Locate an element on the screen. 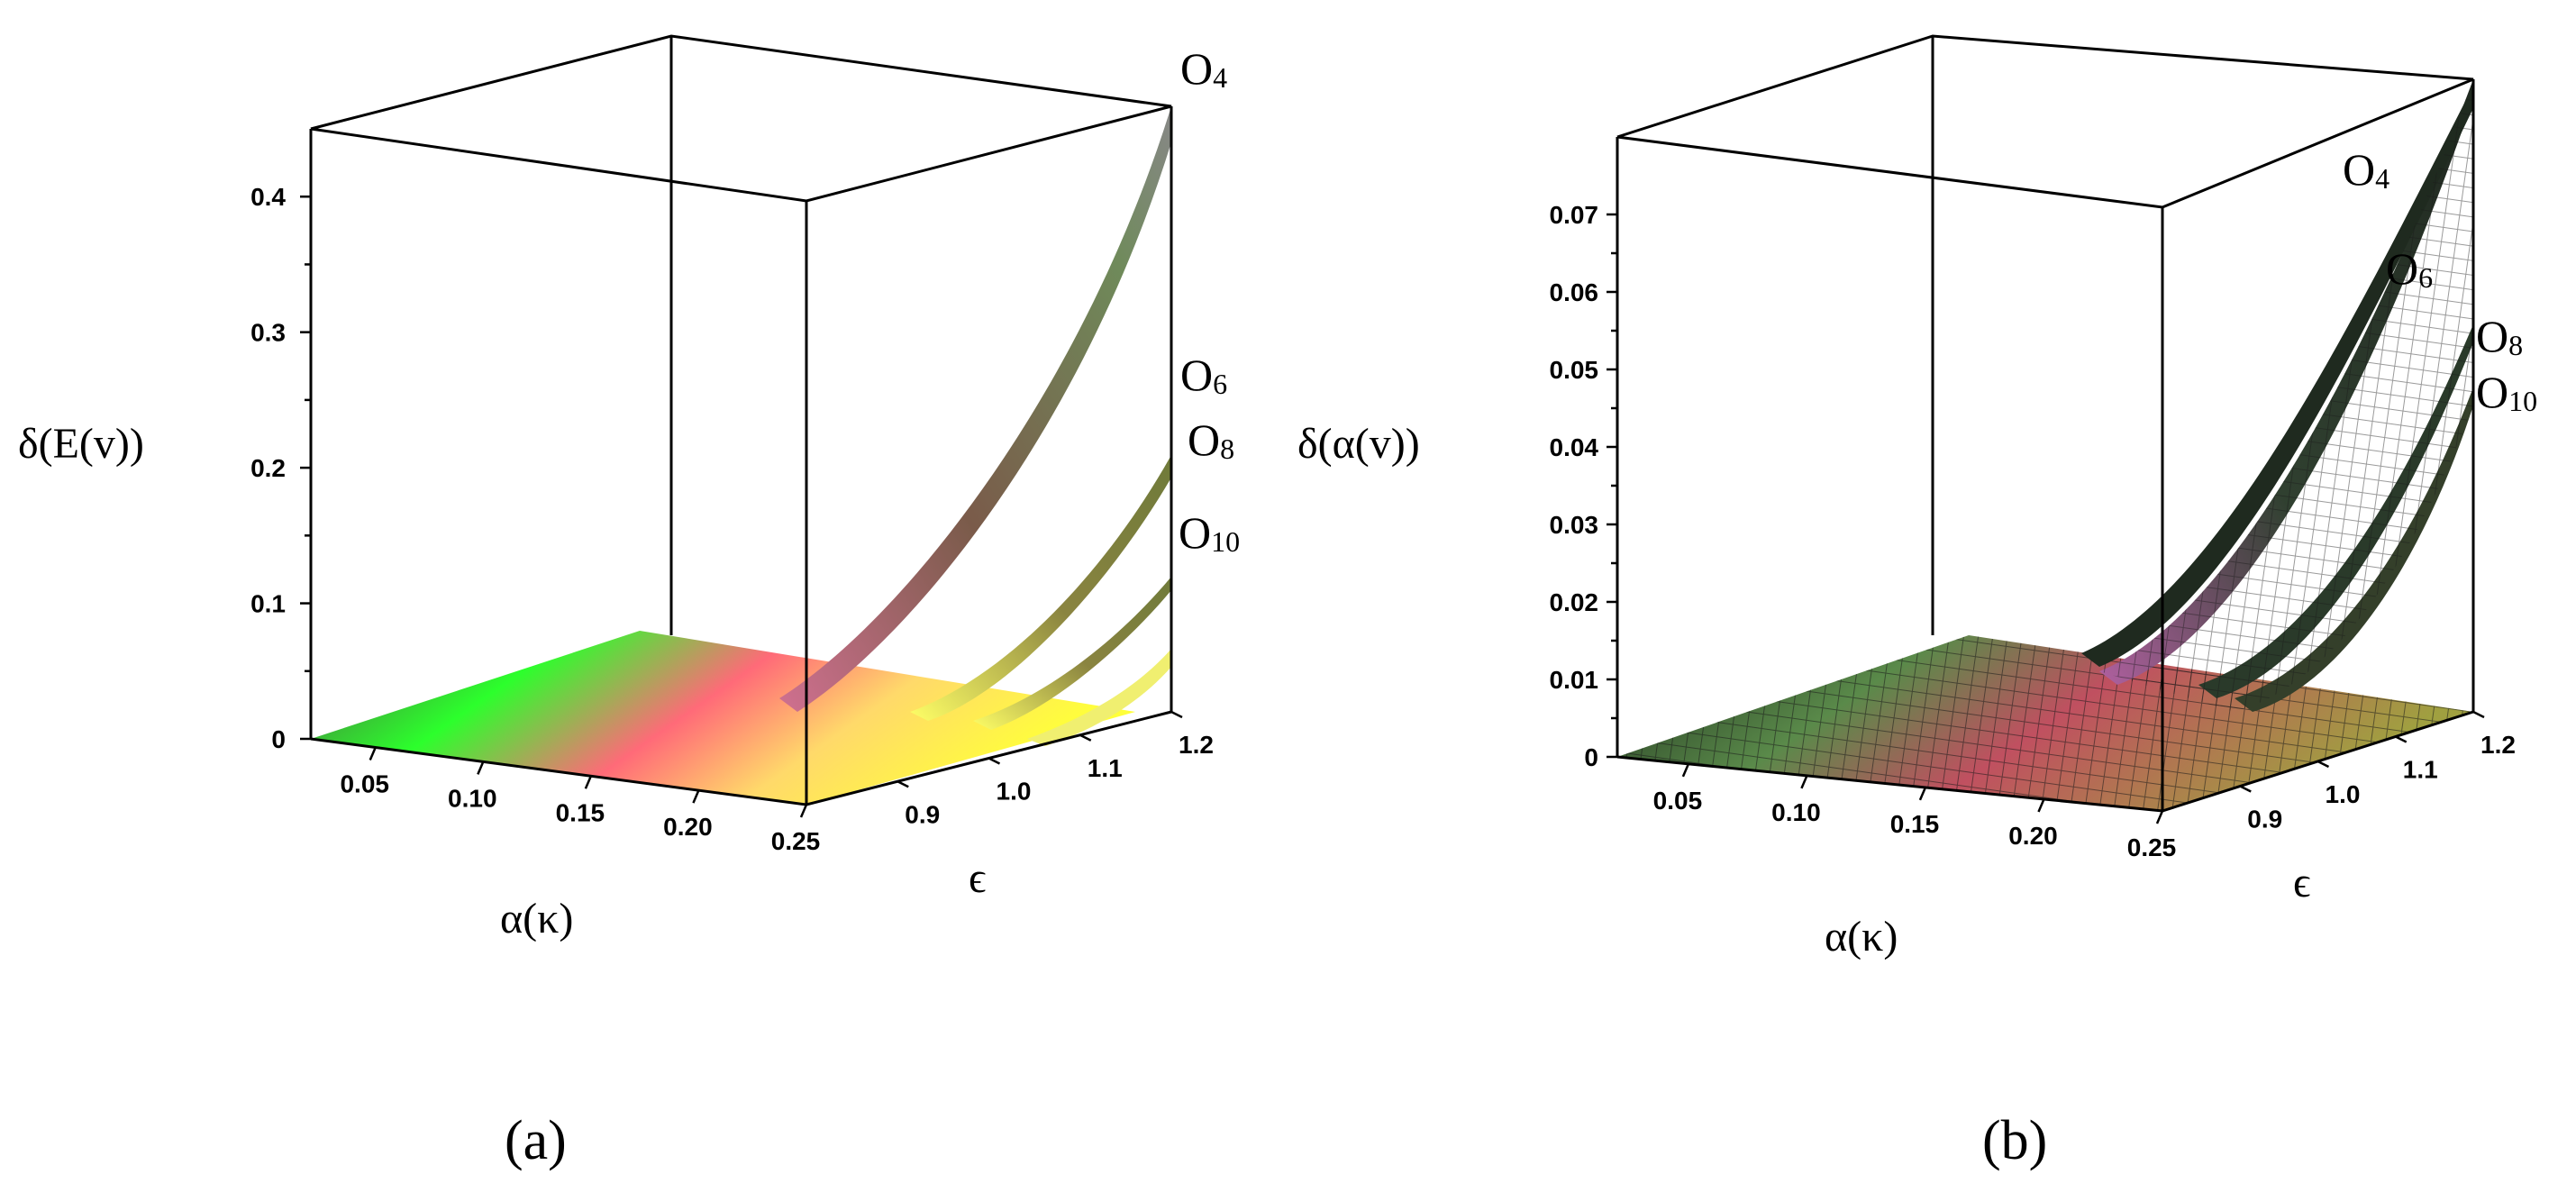 The image size is (2576, 1193). panel-b-label-o6: O6 is located at coordinates (2409, 268).